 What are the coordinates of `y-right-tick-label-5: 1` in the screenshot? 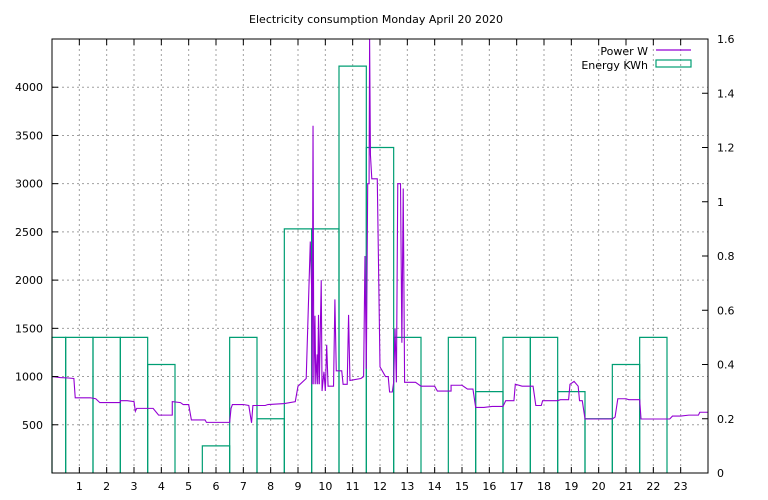 It's located at (720, 202).